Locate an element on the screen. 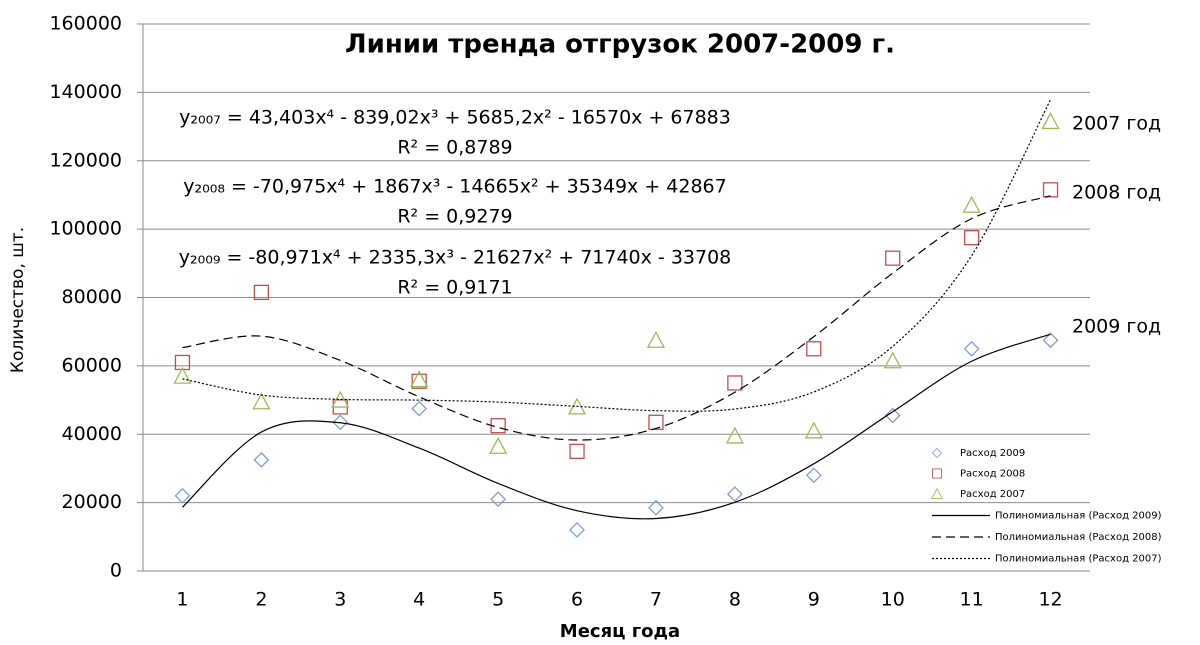 Image resolution: width=1200 pixels, height=645 pixels. y-axis-title: Количество, шт. is located at coordinates (18, 300).